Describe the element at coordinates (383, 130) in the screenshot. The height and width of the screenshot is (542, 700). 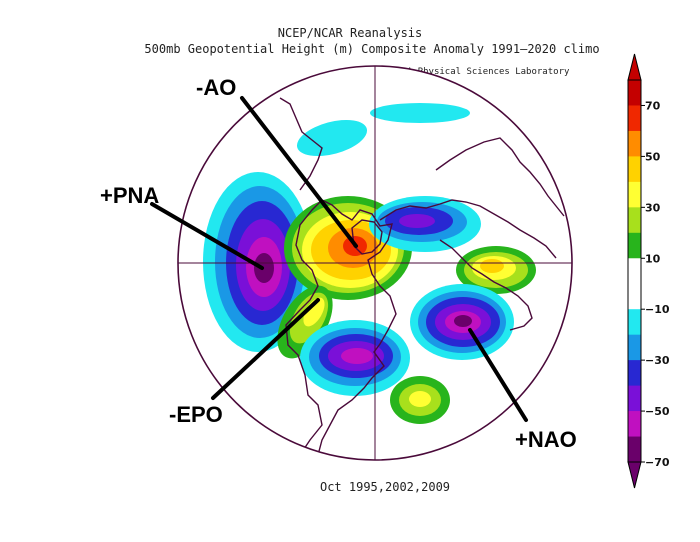
I see `anomaly-trough-top` at that location.